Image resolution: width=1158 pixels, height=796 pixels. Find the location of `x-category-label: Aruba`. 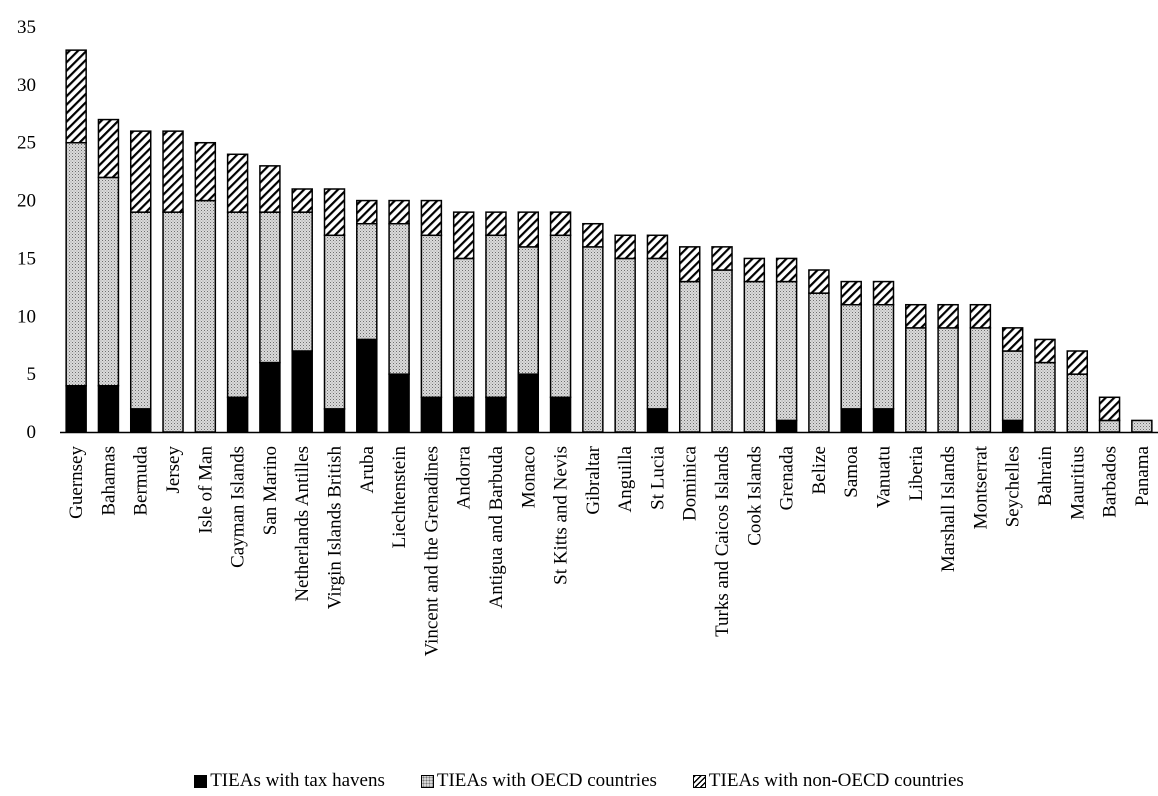

x-category-label: Aruba is located at coordinates (367, 469).